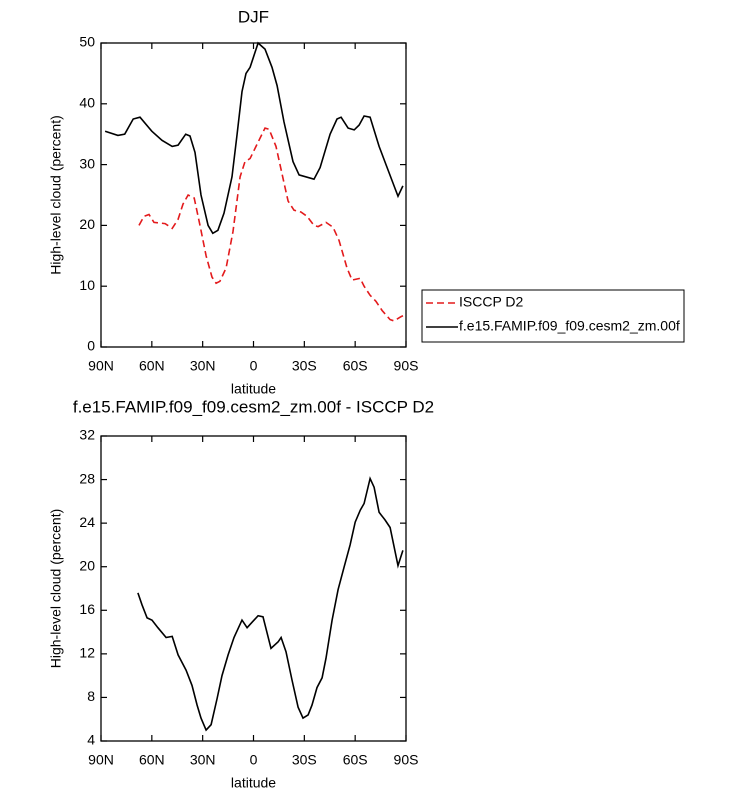 The width and height of the screenshot is (733, 795). What do you see at coordinates (91, 346) in the screenshot?
I see `y-tick-label: 0` at bounding box center [91, 346].